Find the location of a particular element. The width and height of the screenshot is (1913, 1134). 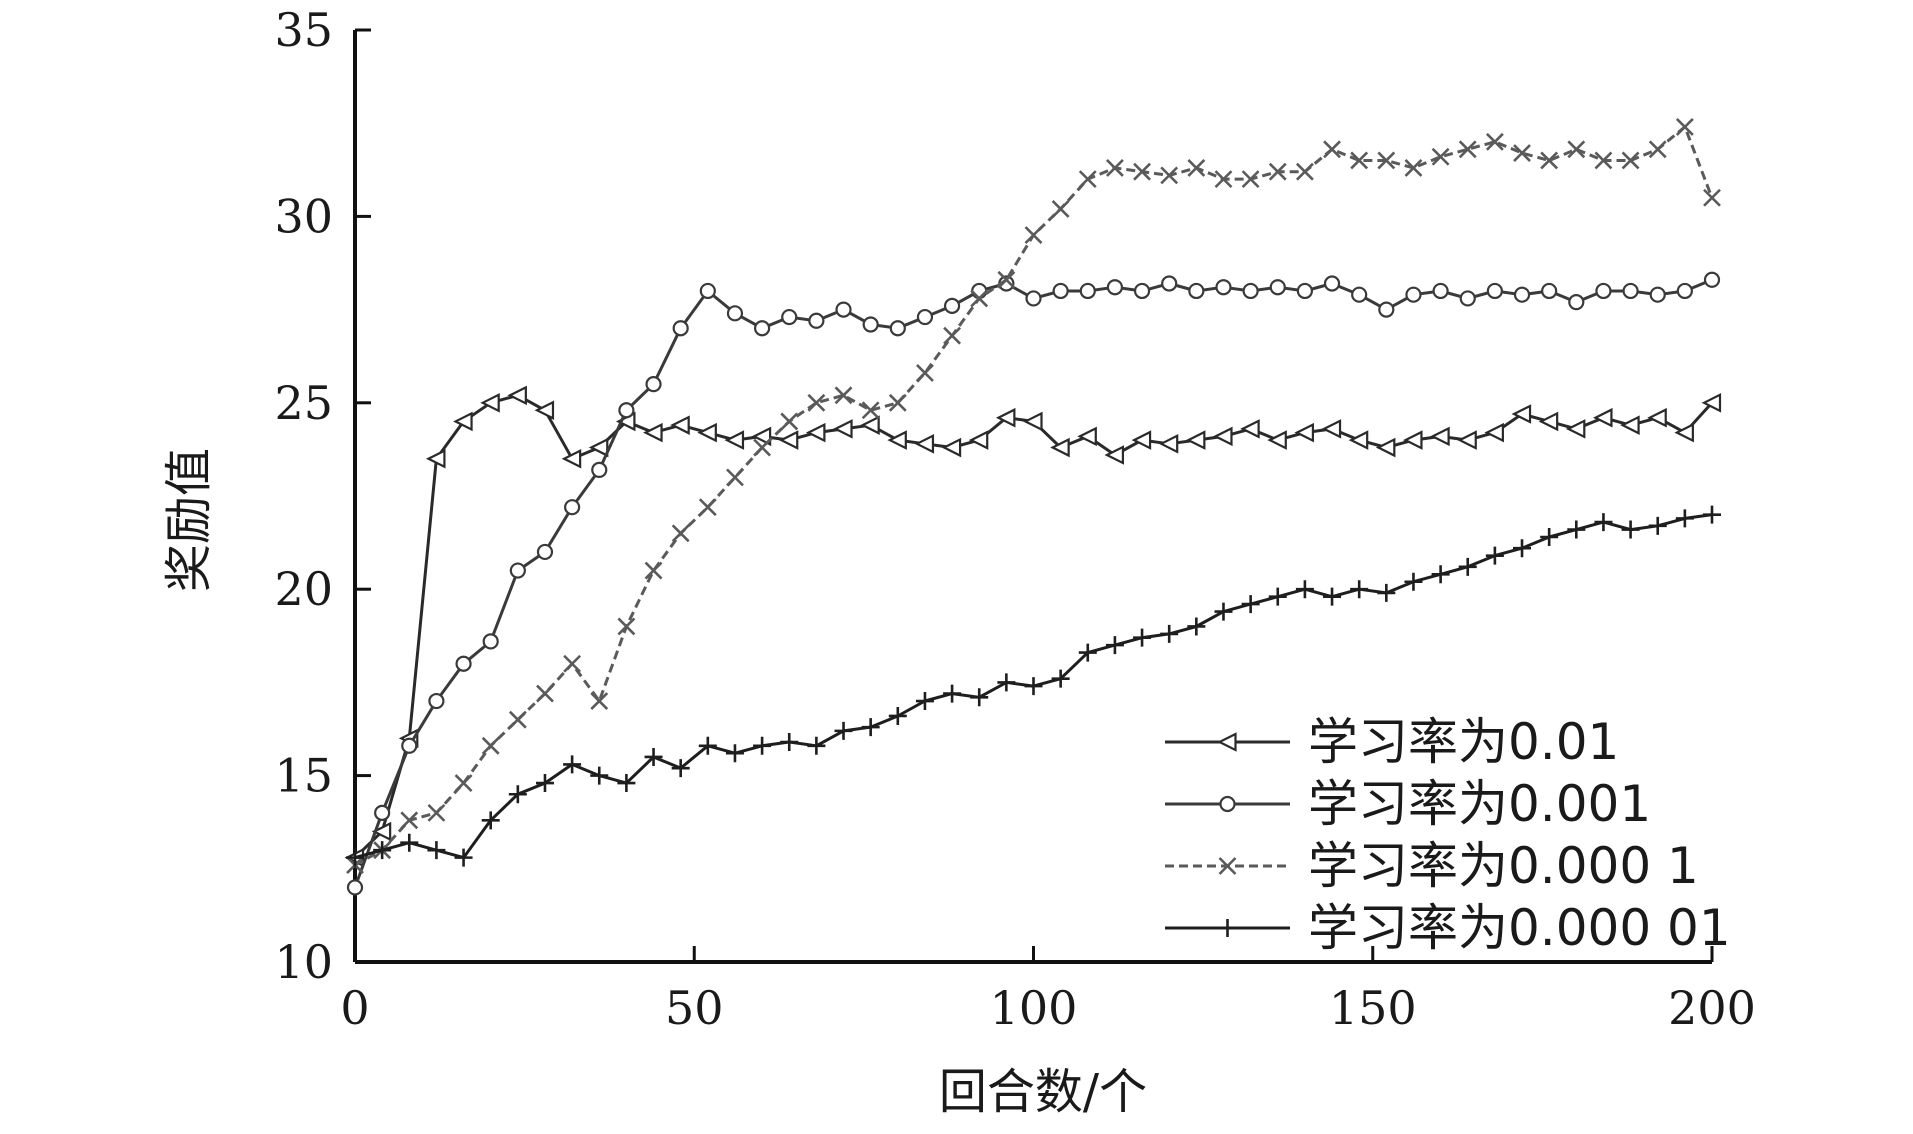

x-tick-label: 150 is located at coordinates (1373, 1008).